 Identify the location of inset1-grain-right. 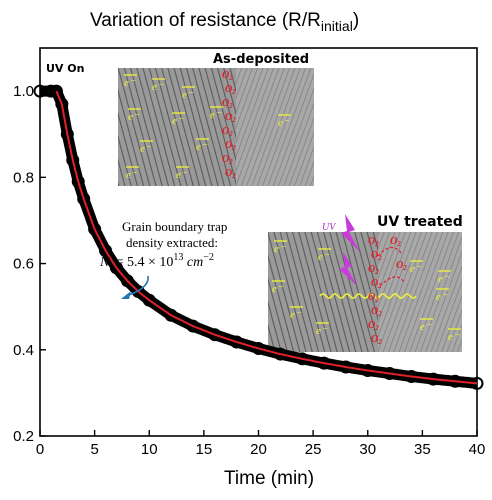
(275, 127).